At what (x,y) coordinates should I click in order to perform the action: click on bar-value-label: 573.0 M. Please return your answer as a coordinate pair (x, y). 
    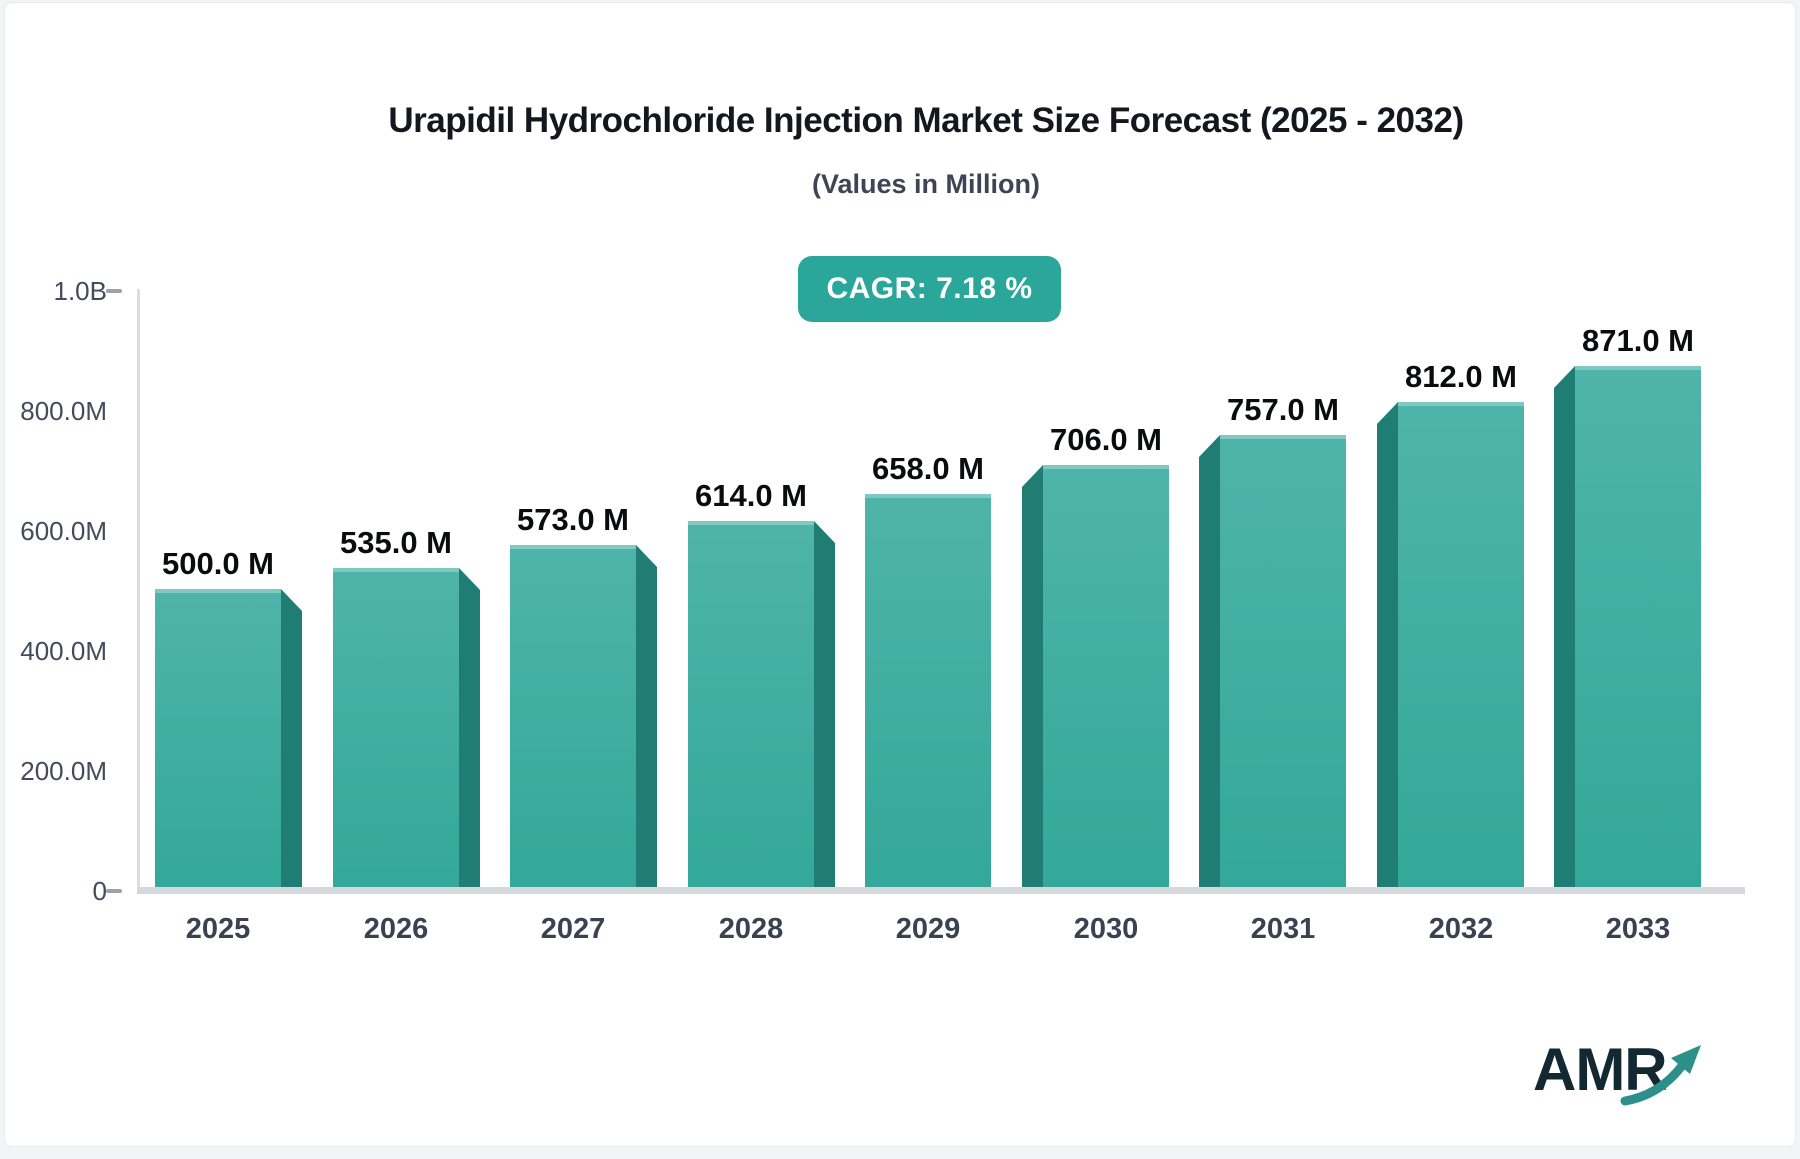
    Looking at the image, I should click on (572, 519).